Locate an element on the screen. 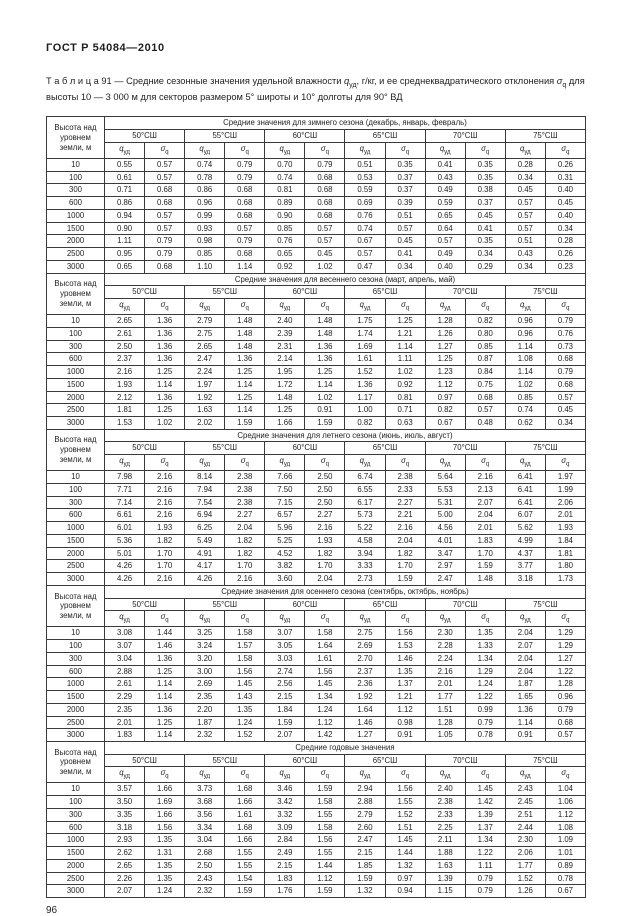 The width and height of the screenshot is (630, 916). value-cell: 1.37 is located at coordinates (485, 827).